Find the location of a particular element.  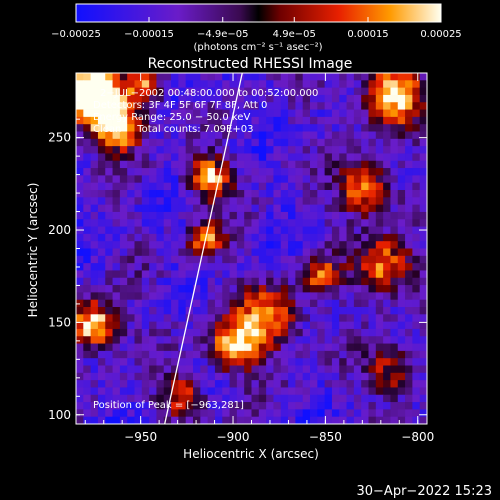

x-tick-label: −900 is located at coordinates (233, 437).